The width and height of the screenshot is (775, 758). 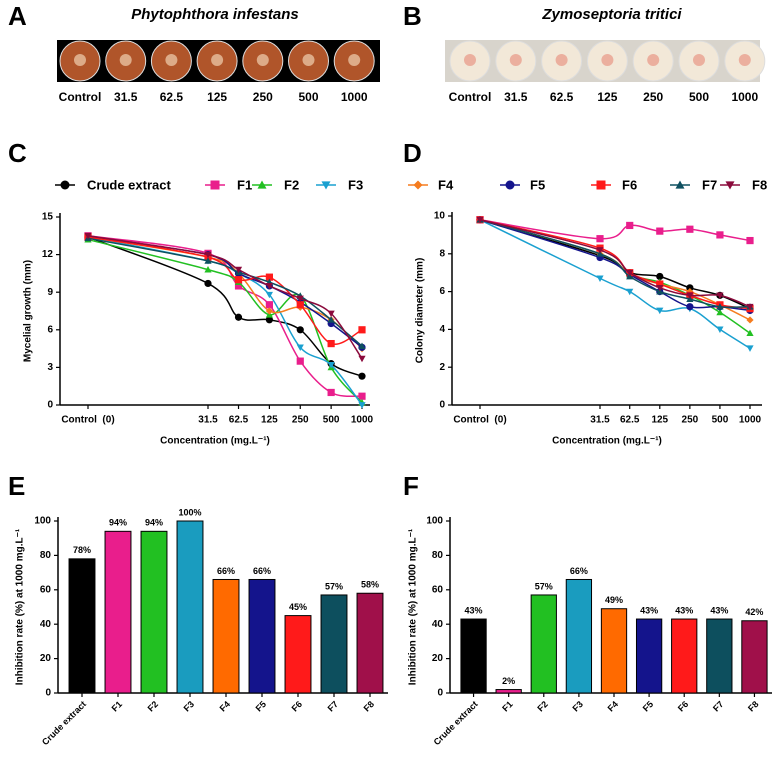 What do you see at coordinates (759, 184) in the screenshot?
I see `legend-label: F8` at bounding box center [759, 184].